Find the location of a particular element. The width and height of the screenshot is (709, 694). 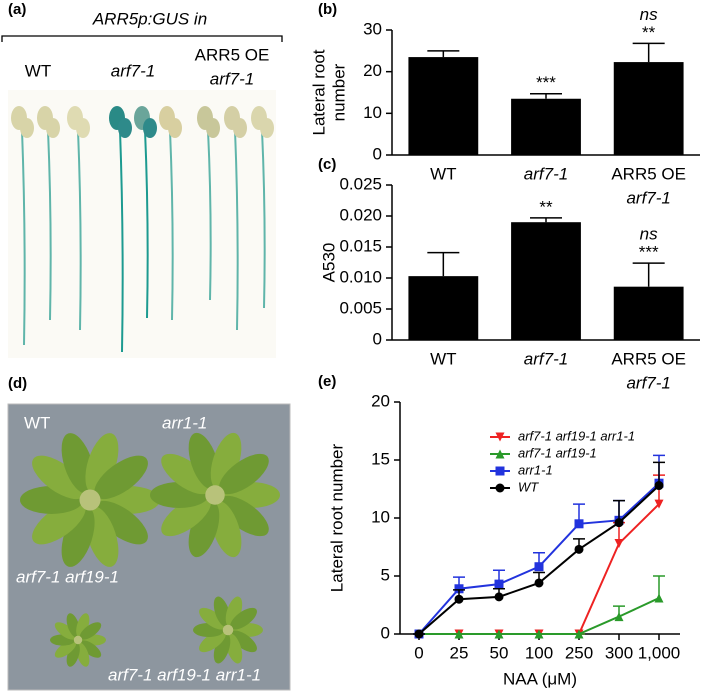

y-tick-label: 0.020 is located at coordinates (360, 214).